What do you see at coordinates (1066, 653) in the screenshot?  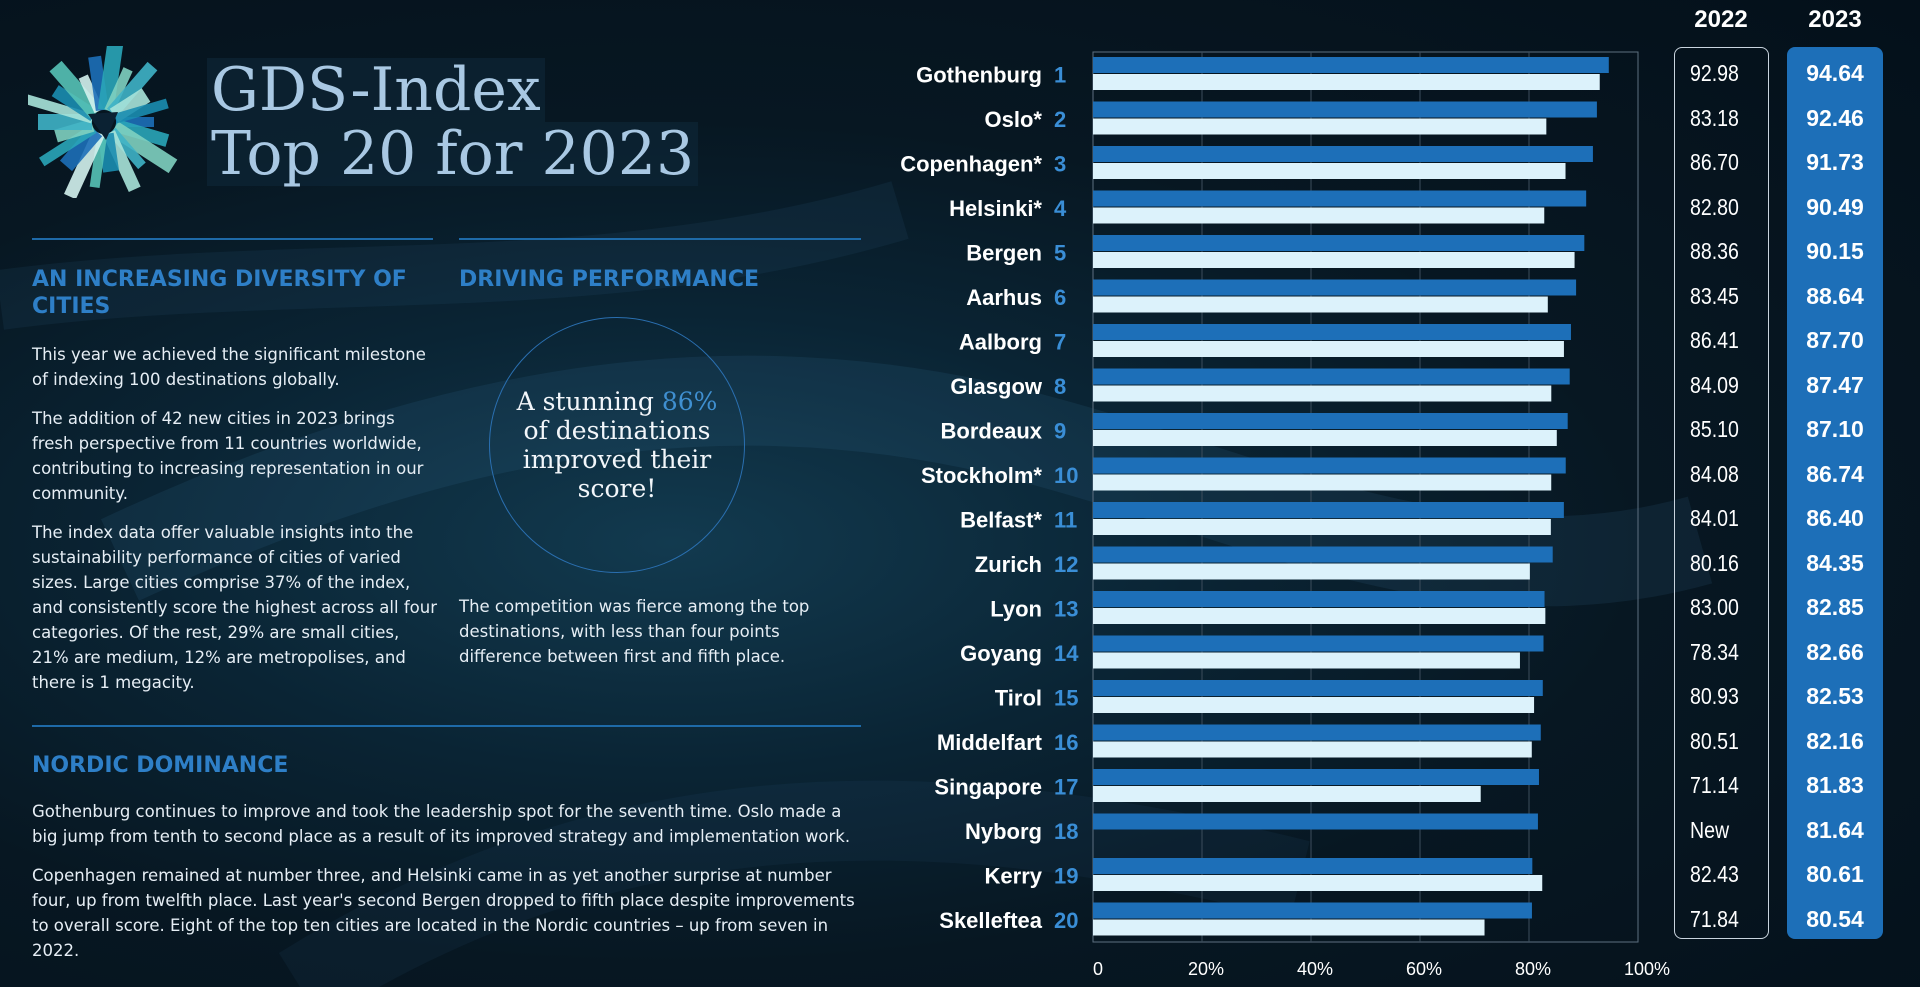 I see `rank-label: 14` at bounding box center [1066, 653].